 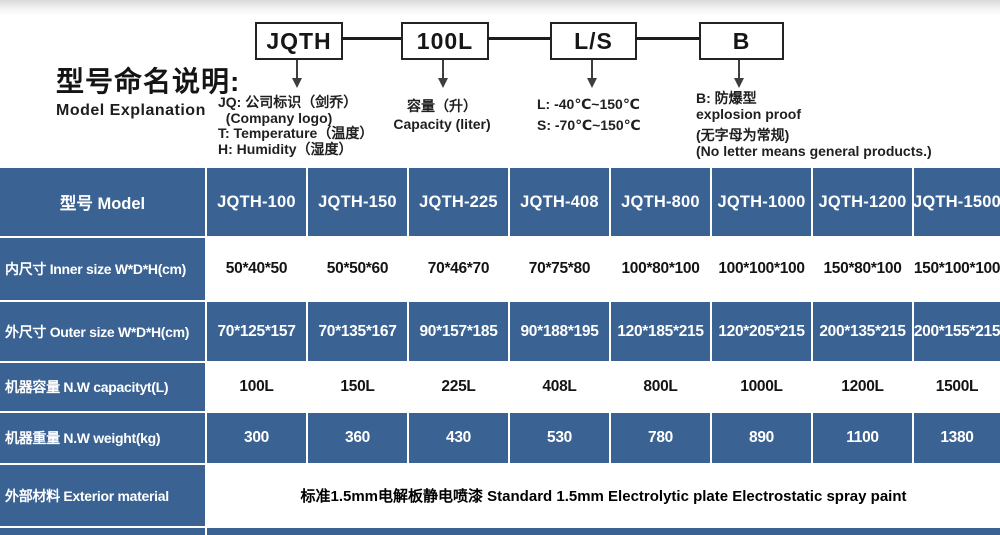 What do you see at coordinates (357, 269) in the screenshot?
I see `spec-cell: 50*50*60` at bounding box center [357, 269].